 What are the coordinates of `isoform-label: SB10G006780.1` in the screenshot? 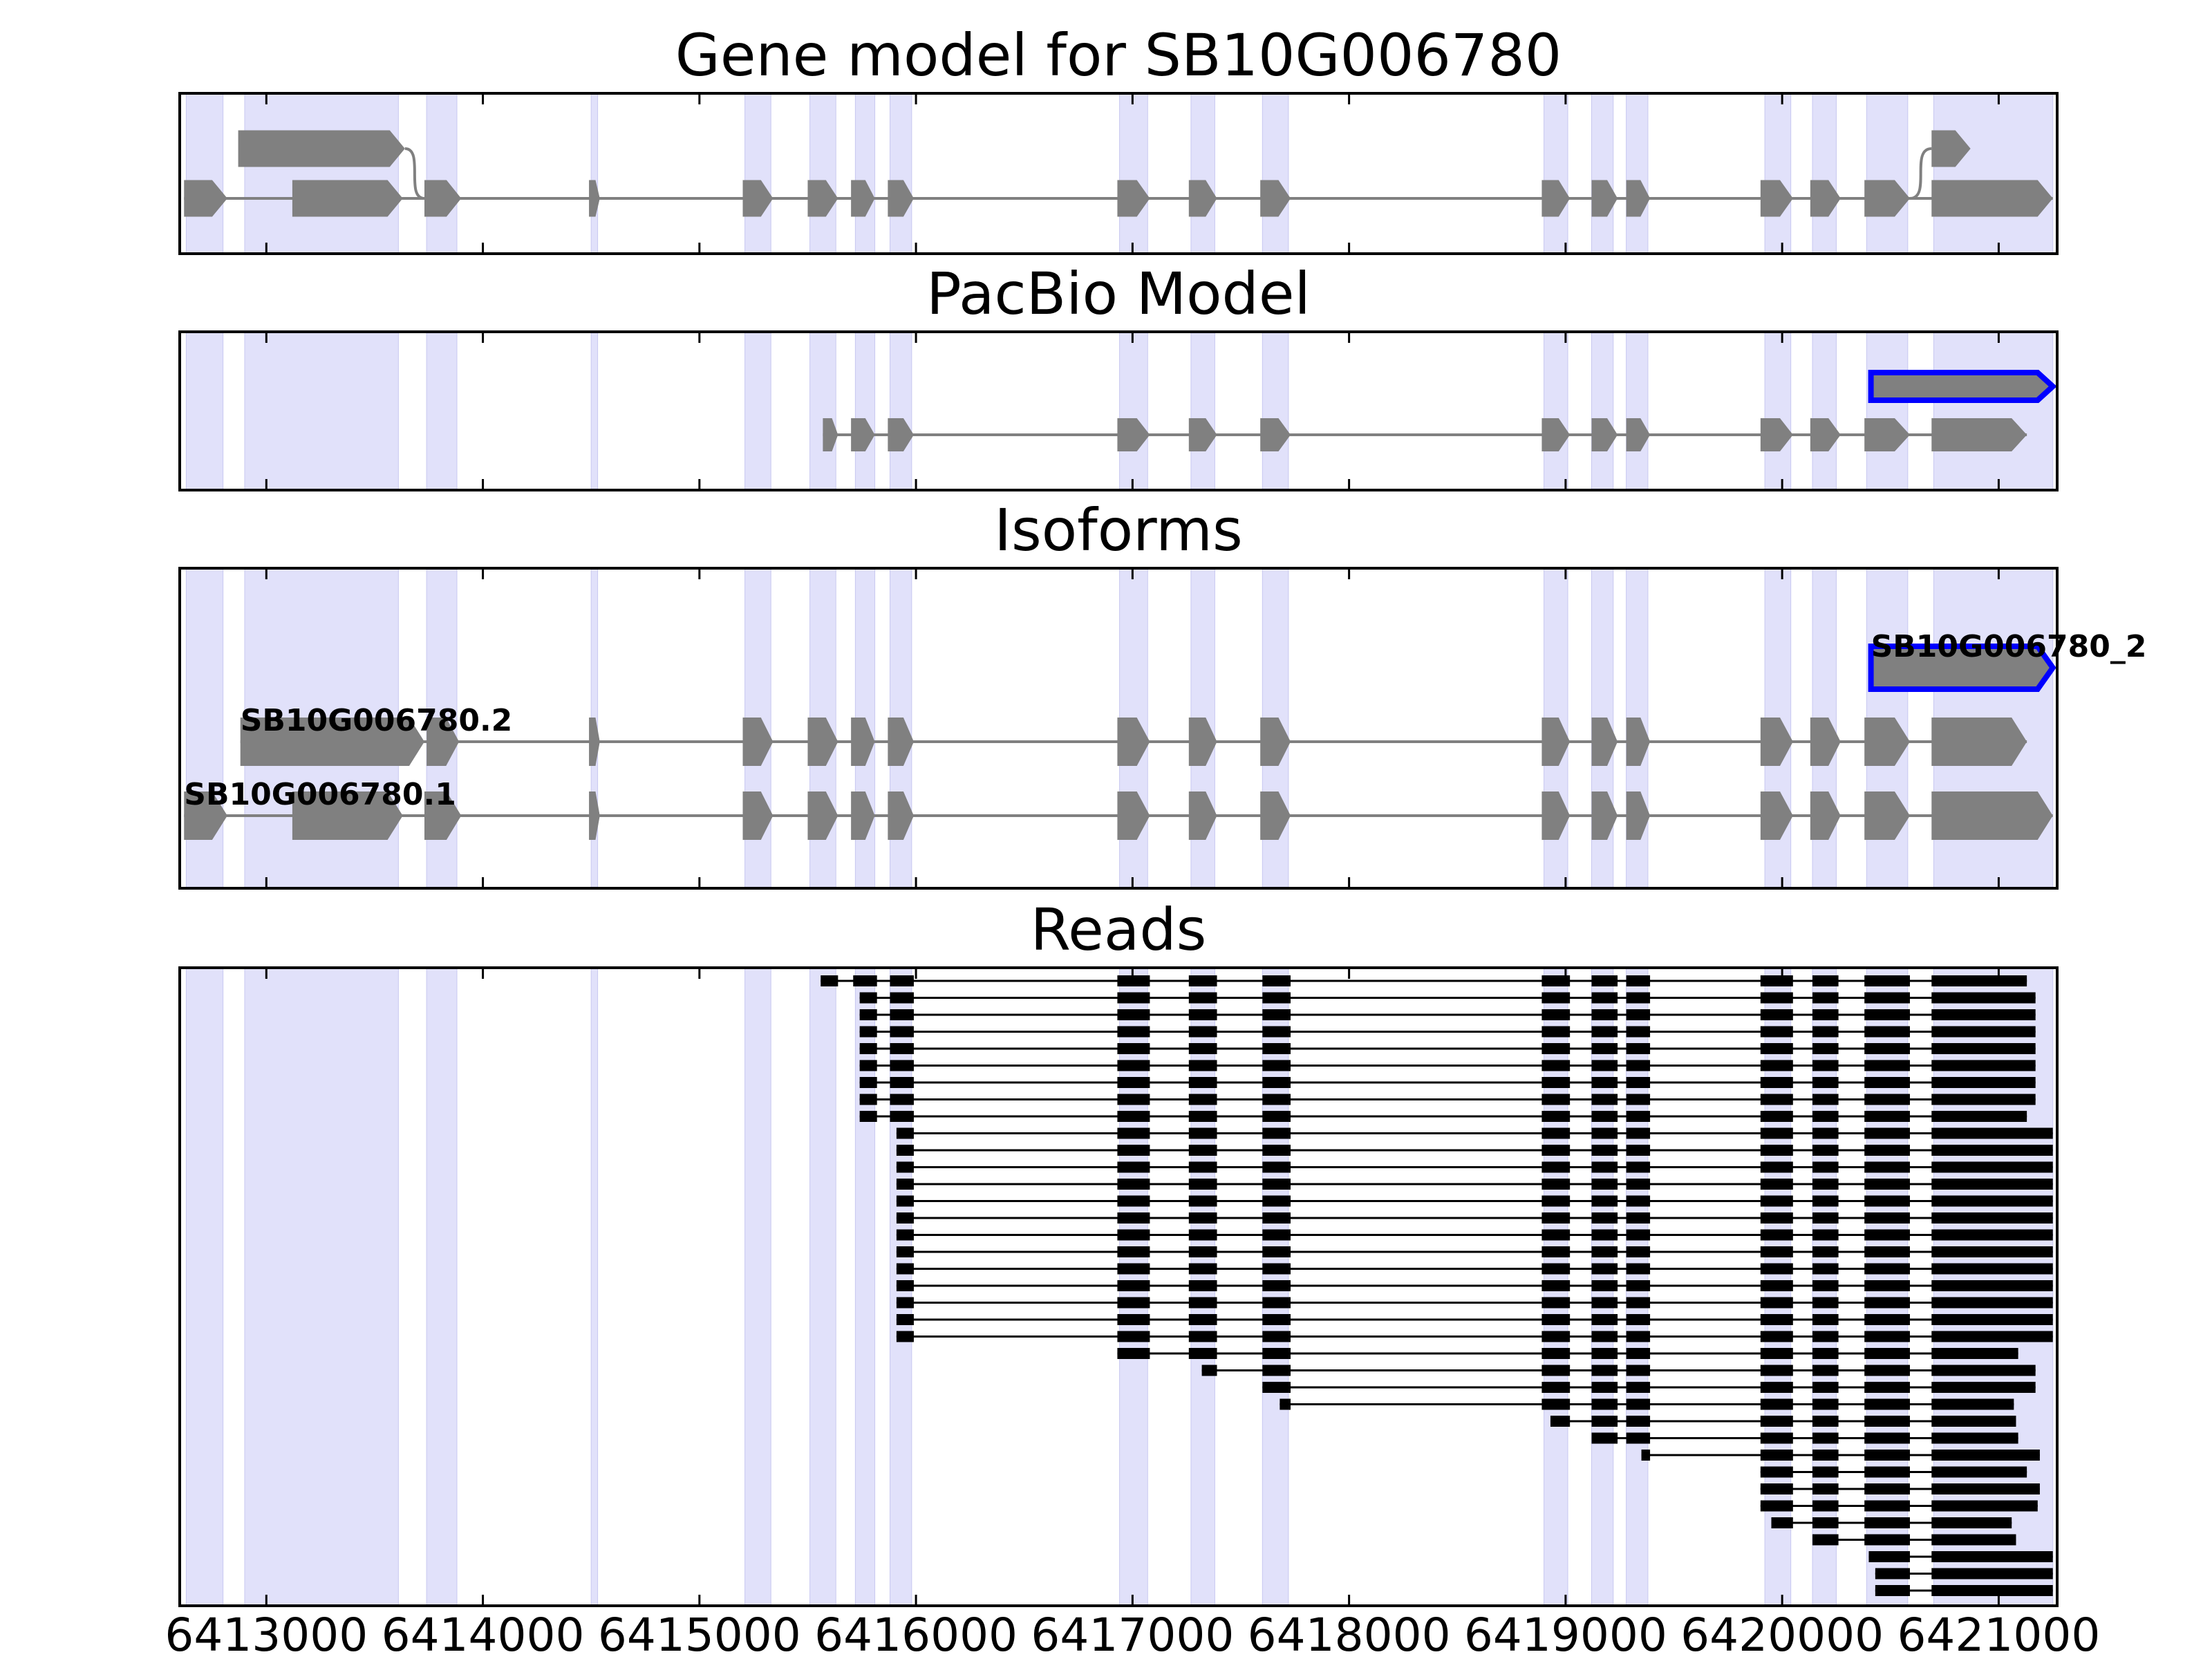 It's located at (320, 794).